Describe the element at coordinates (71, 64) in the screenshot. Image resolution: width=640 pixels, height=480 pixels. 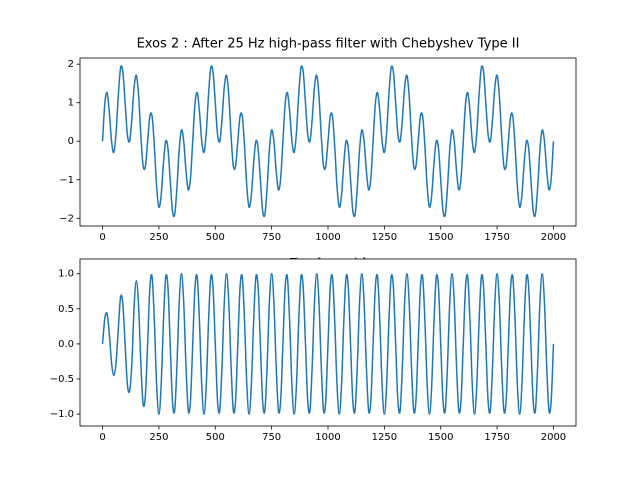
I see `y-tick-label: 2` at that location.